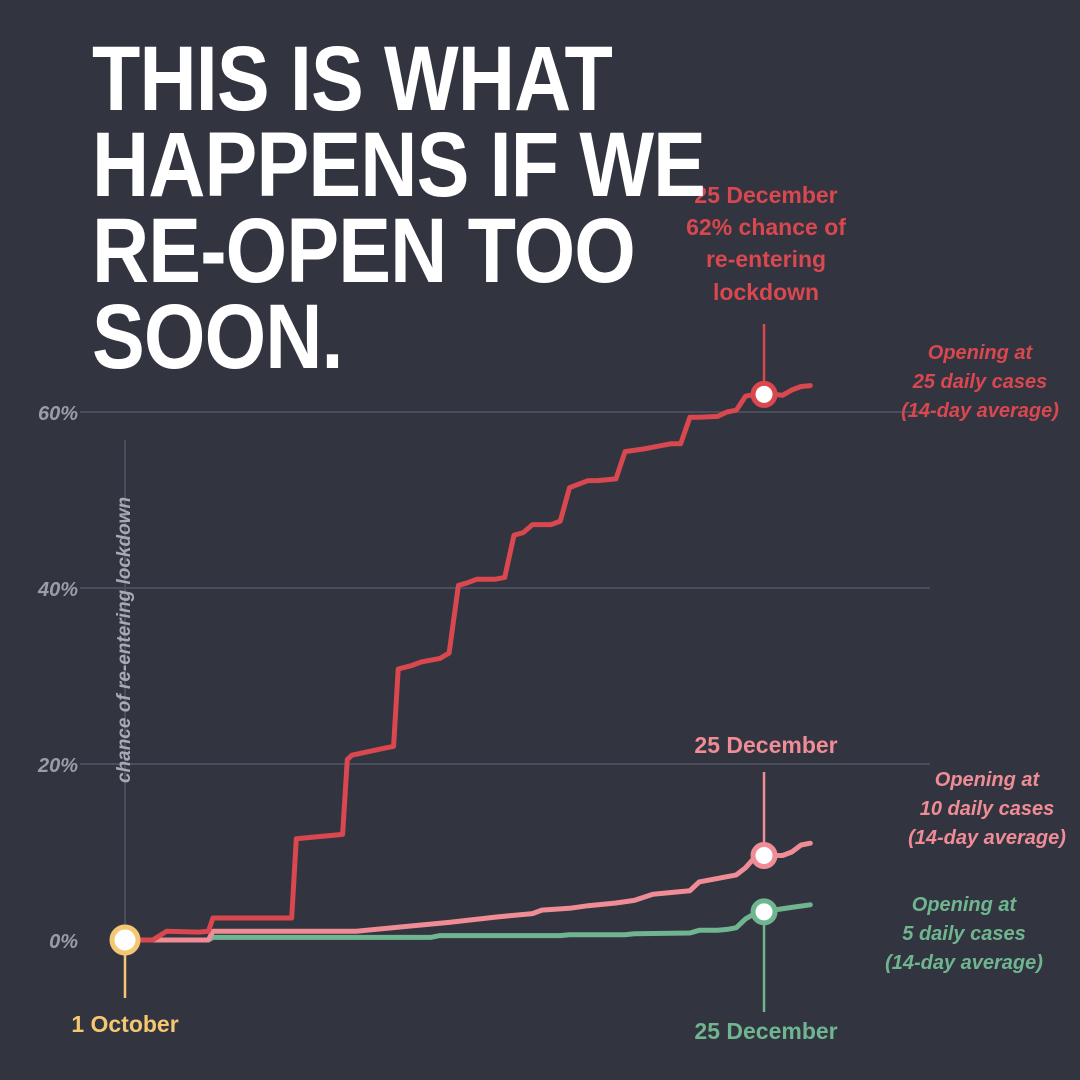  I want to click on headline-line-3: RE-OPEN TOO, so click(364, 251).